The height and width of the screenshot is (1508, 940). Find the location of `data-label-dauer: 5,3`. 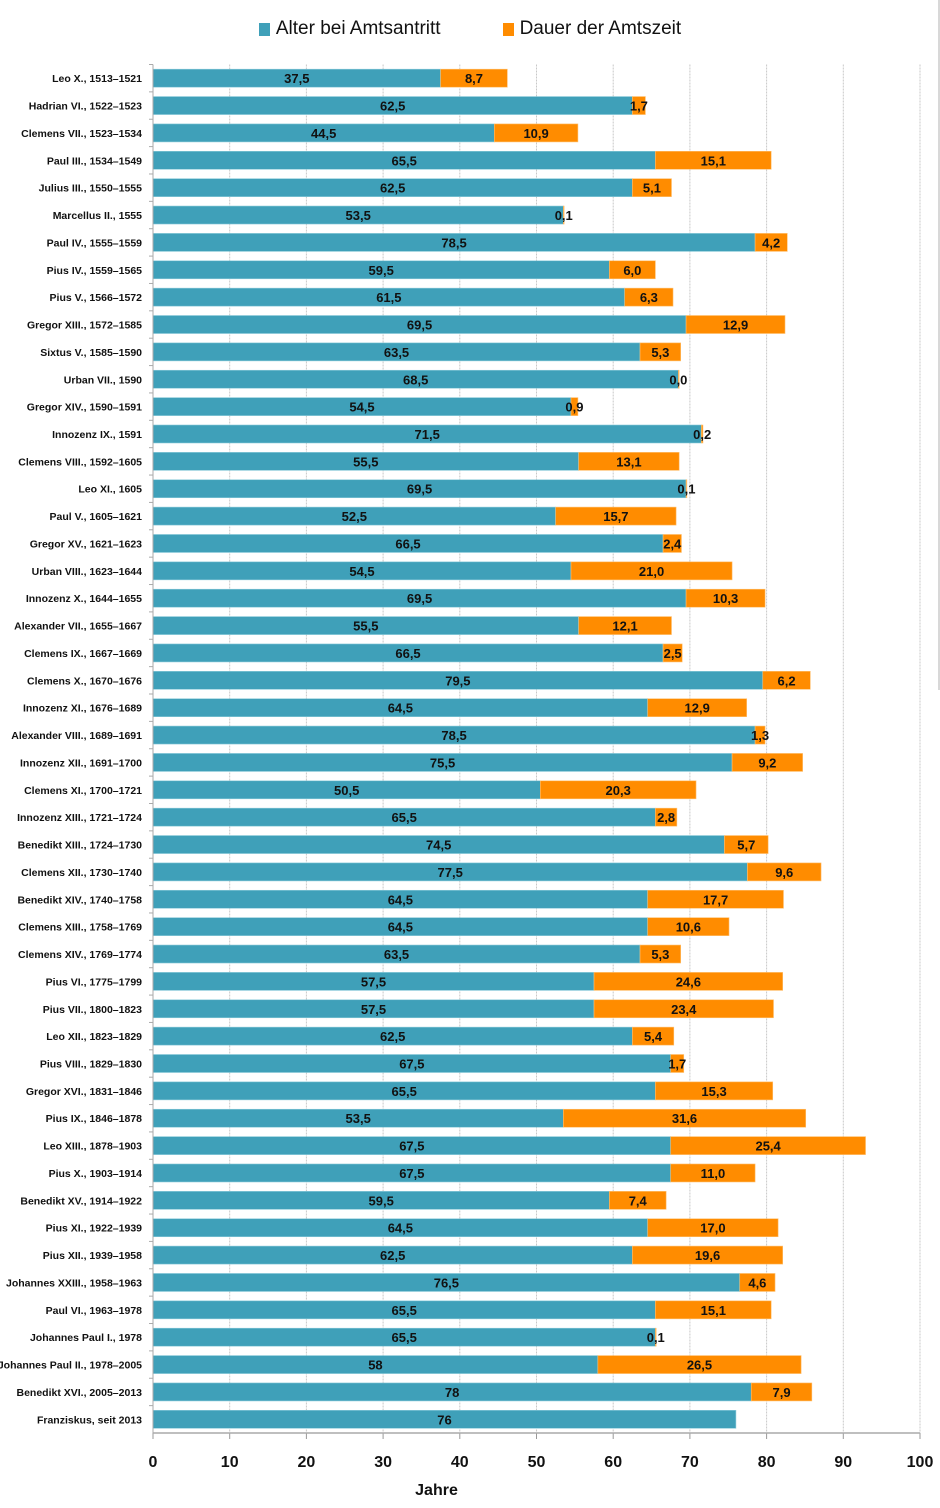

data-label-dauer: 5,3 is located at coordinates (660, 352).